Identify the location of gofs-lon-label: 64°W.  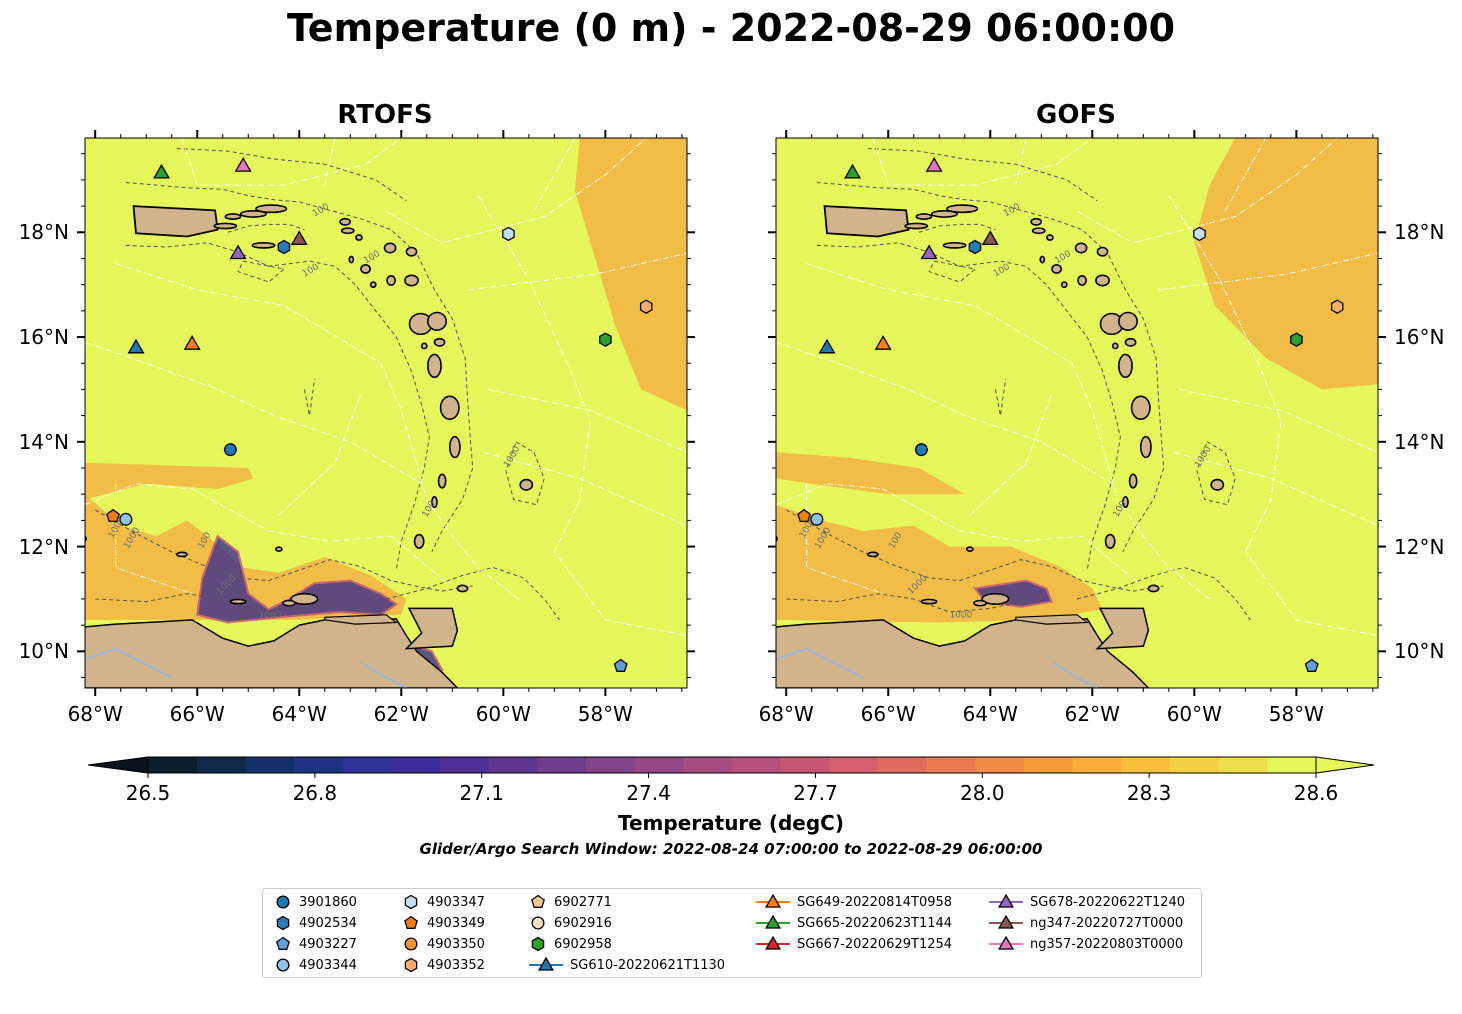
(990, 714).